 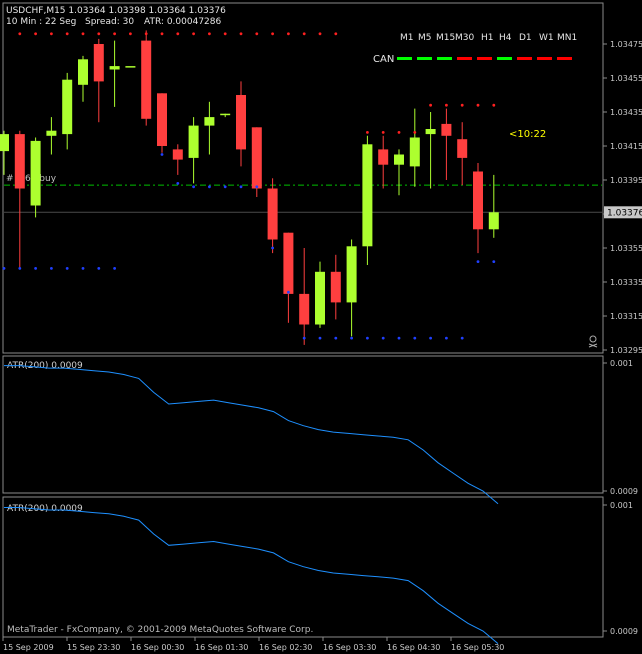 I want to click on timeframe-d1: D1, so click(x=525, y=38).